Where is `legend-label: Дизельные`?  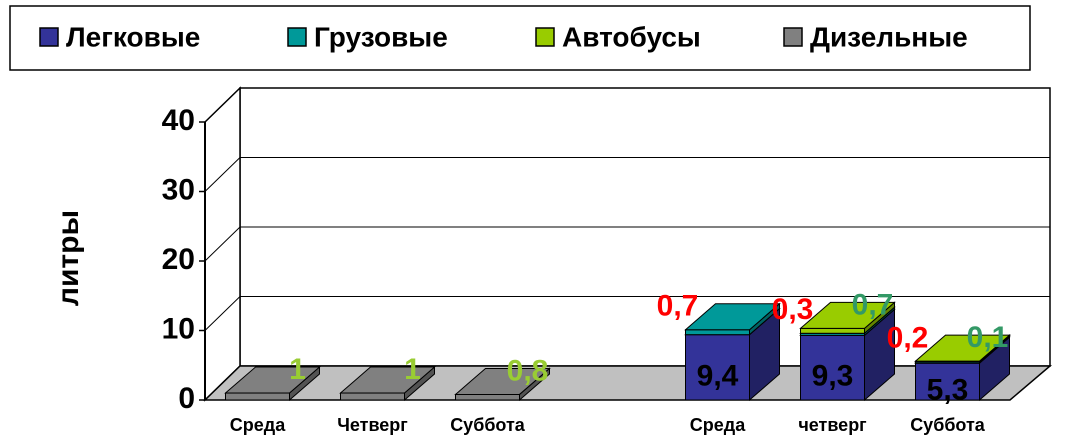
legend-label: Дизельные is located at coordinates (889, 36).